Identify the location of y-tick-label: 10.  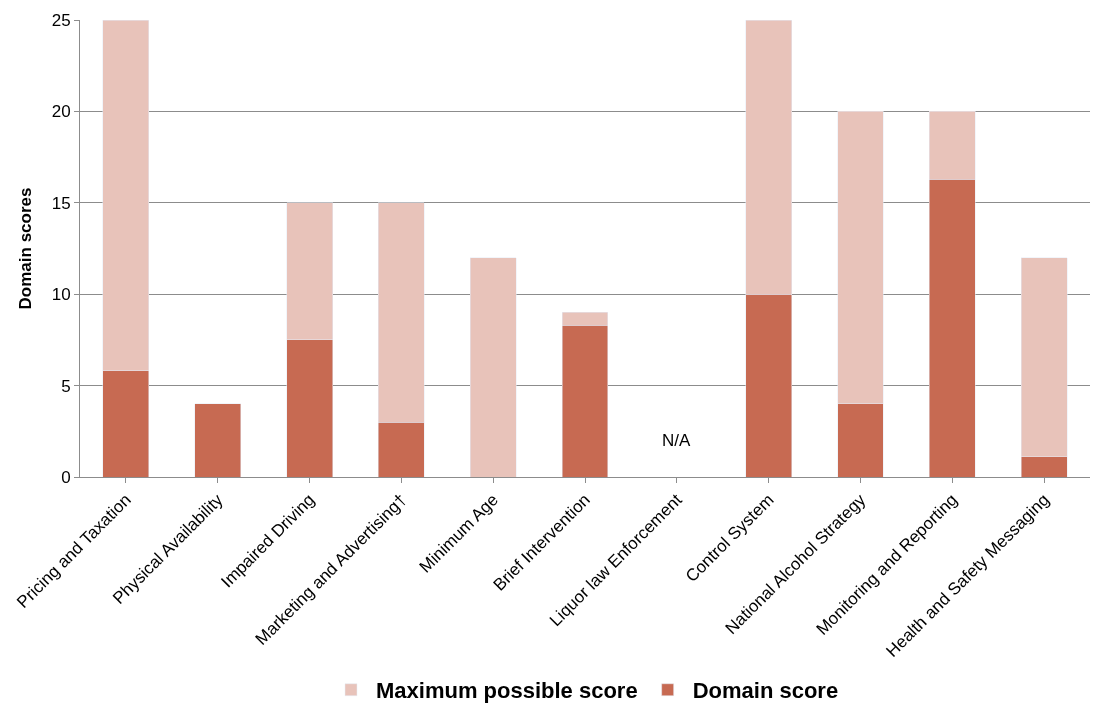
(61, 295).